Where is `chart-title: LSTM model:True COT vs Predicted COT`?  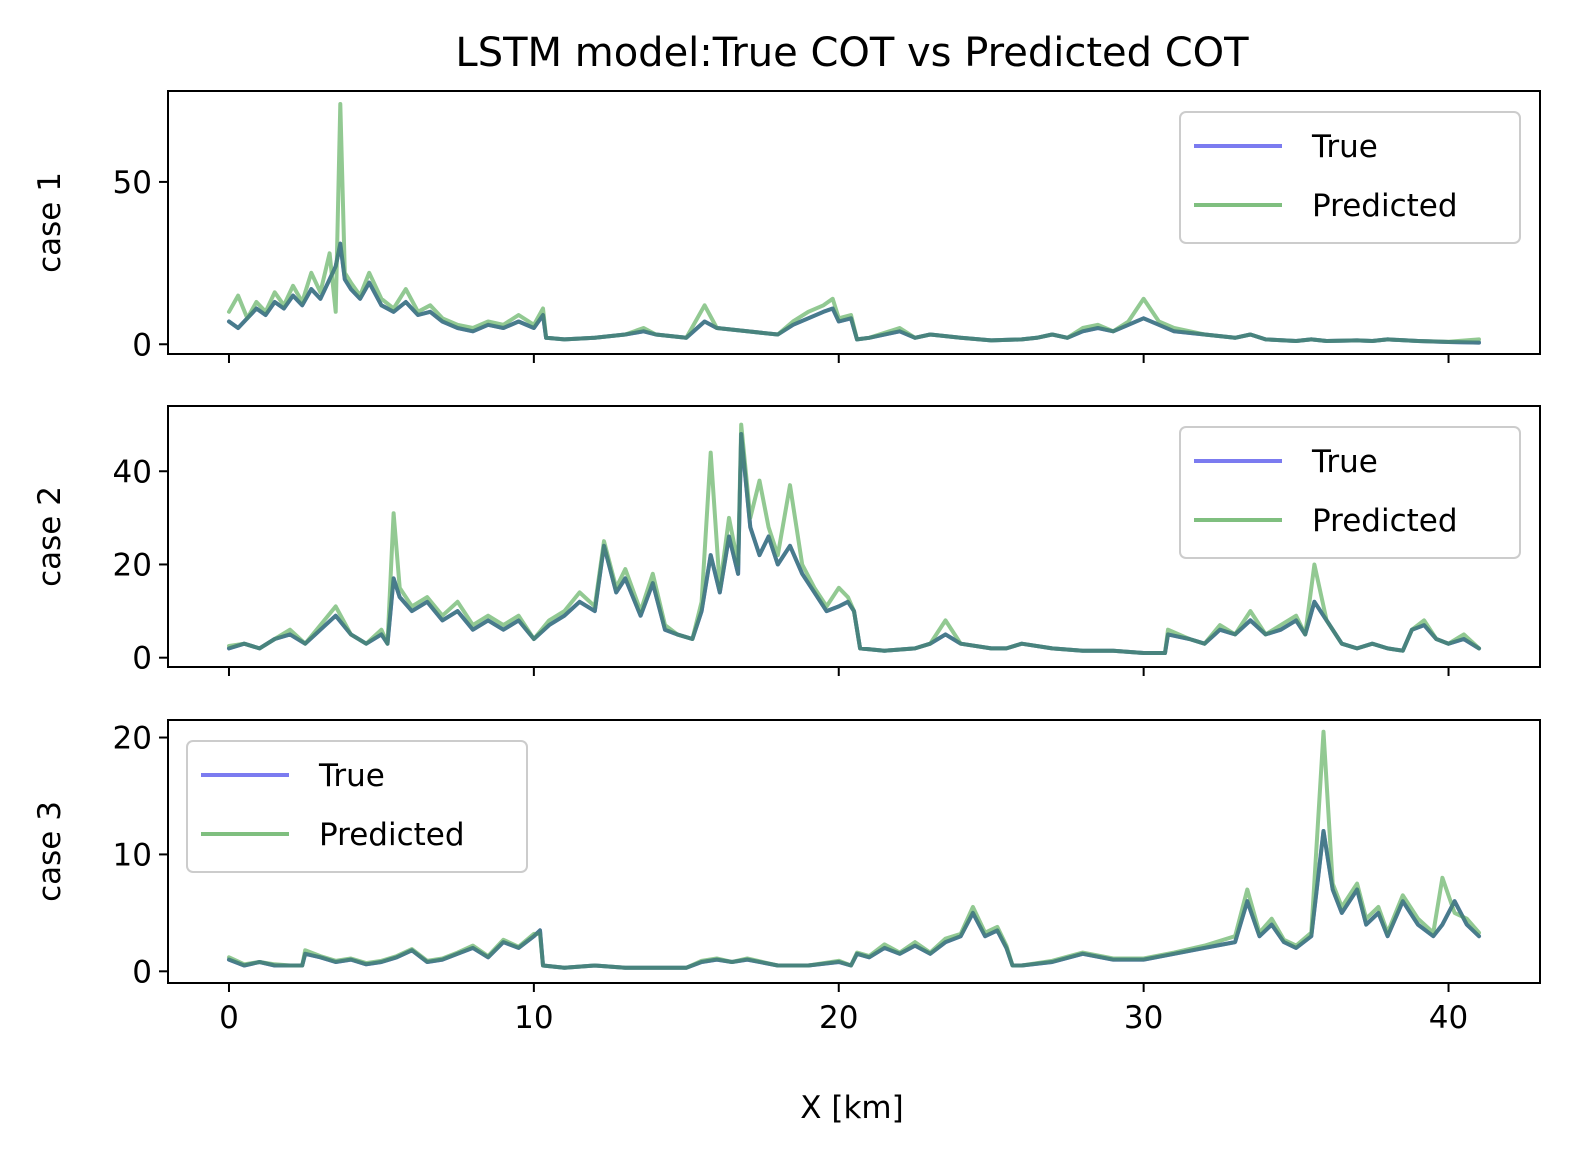
chart-title: LSTM model:True COT vs Predicted COT is located at coordinates (852, 53).